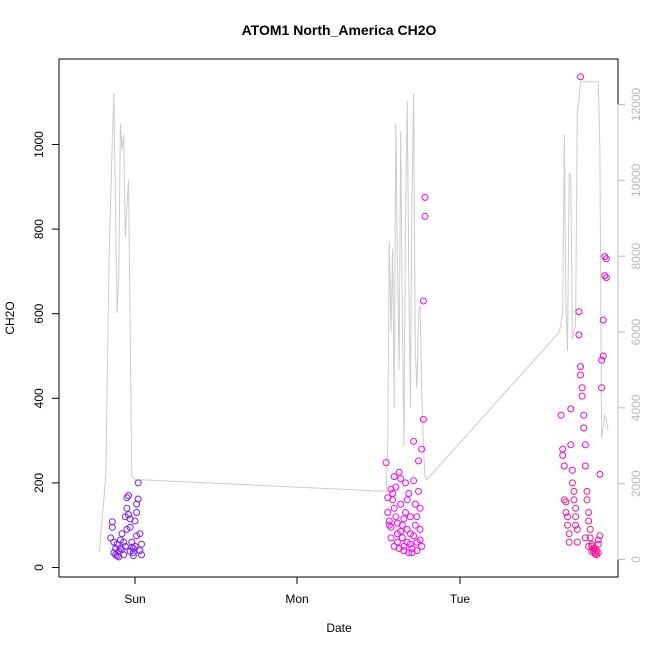 Image resolution: width=650 pixels, height=650 pixels. Describe the element at coordinates (636, 180) in the screenshot. I see `y2-tick-label: 10000` at that location.